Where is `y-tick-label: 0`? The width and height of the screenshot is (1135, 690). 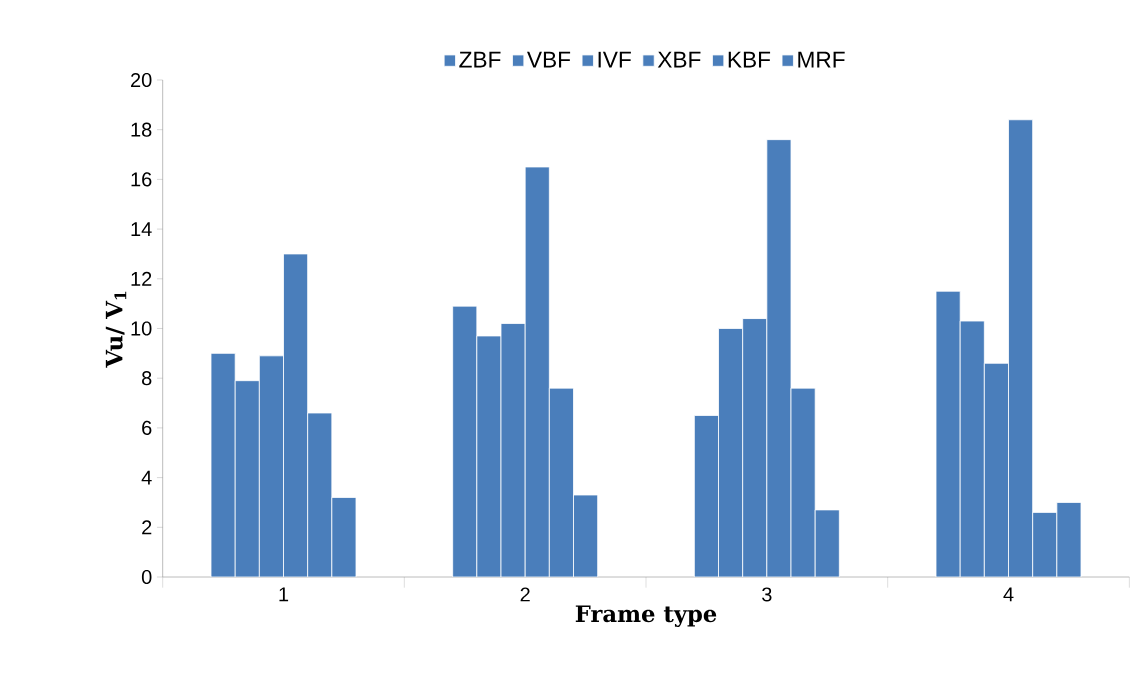
y-tick-label: 0 is located at coordinates (146, 577).